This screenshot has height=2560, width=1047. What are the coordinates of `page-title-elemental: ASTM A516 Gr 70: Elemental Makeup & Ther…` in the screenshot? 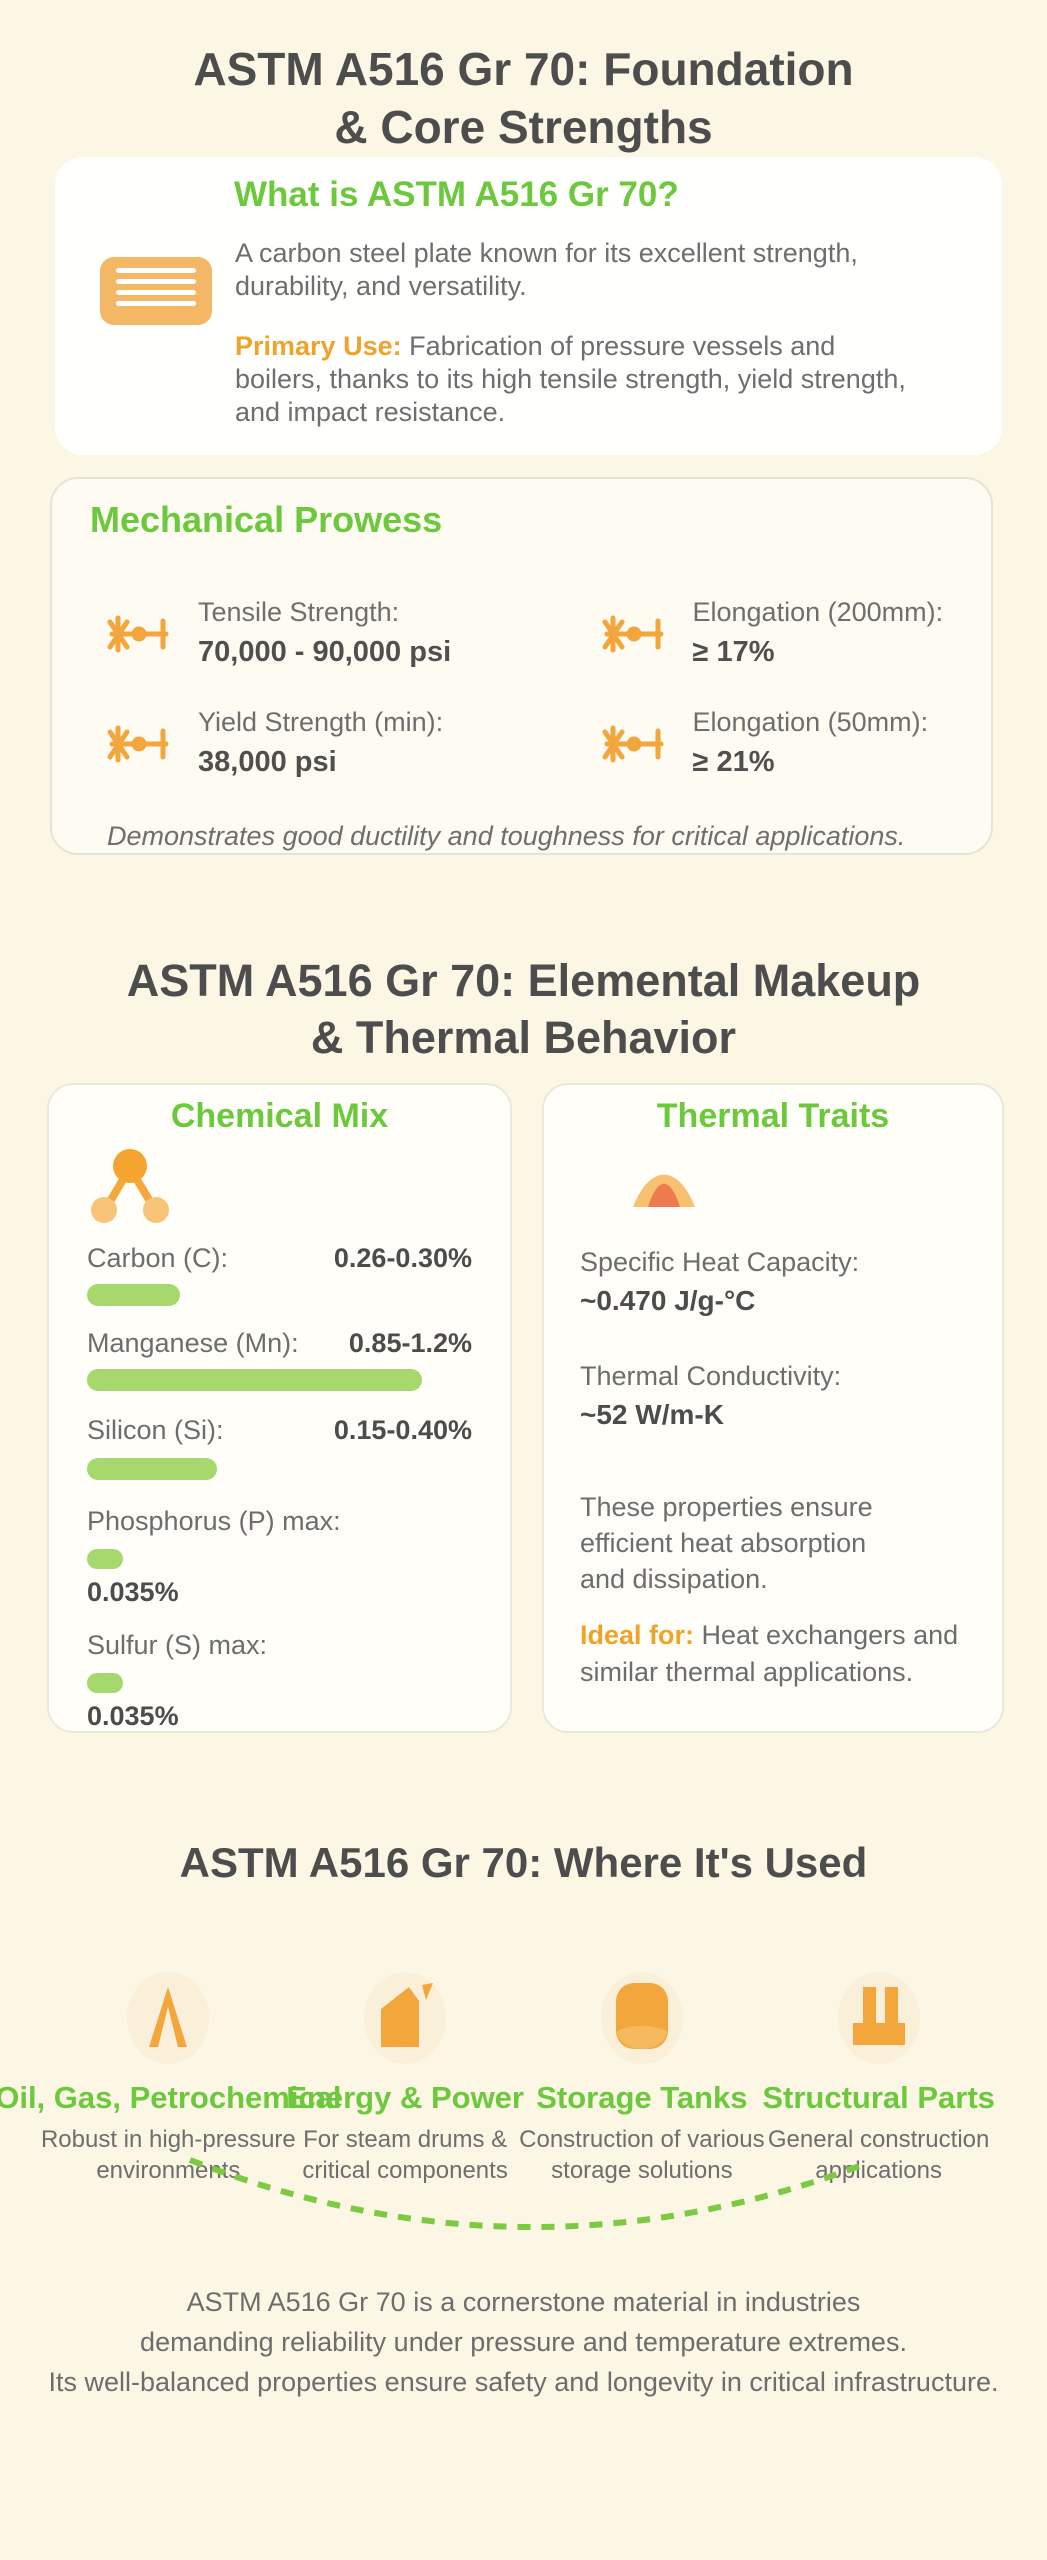 It's located at (523, 1009).